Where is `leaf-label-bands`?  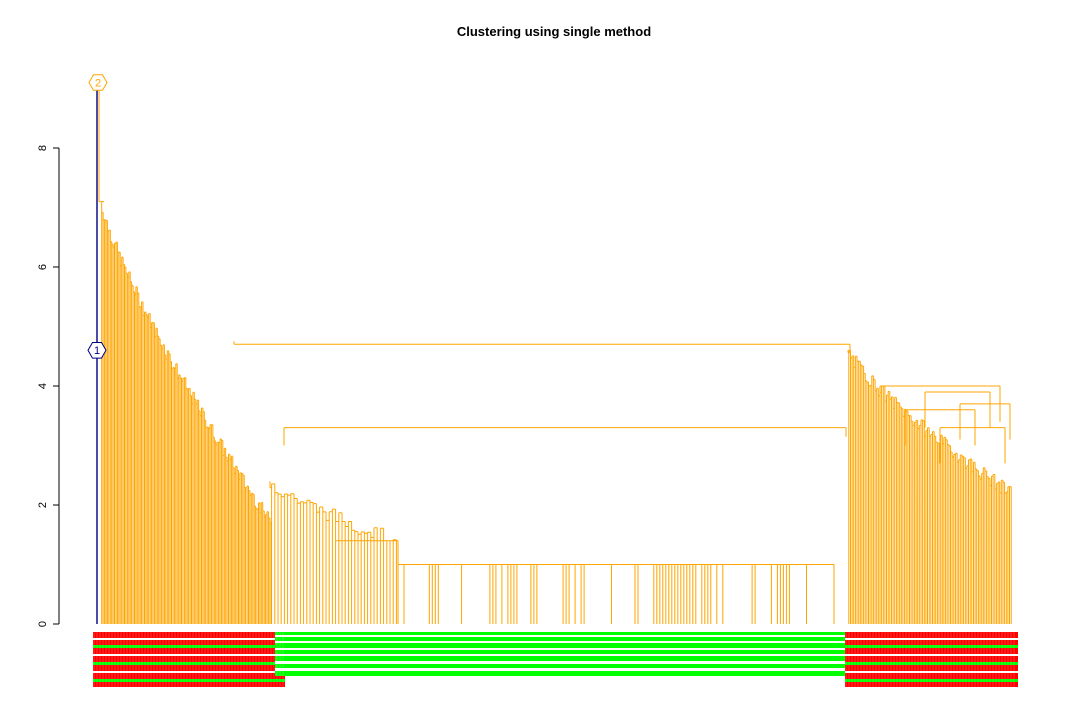
leaf-label-bands is located at coordinates (555, 660).